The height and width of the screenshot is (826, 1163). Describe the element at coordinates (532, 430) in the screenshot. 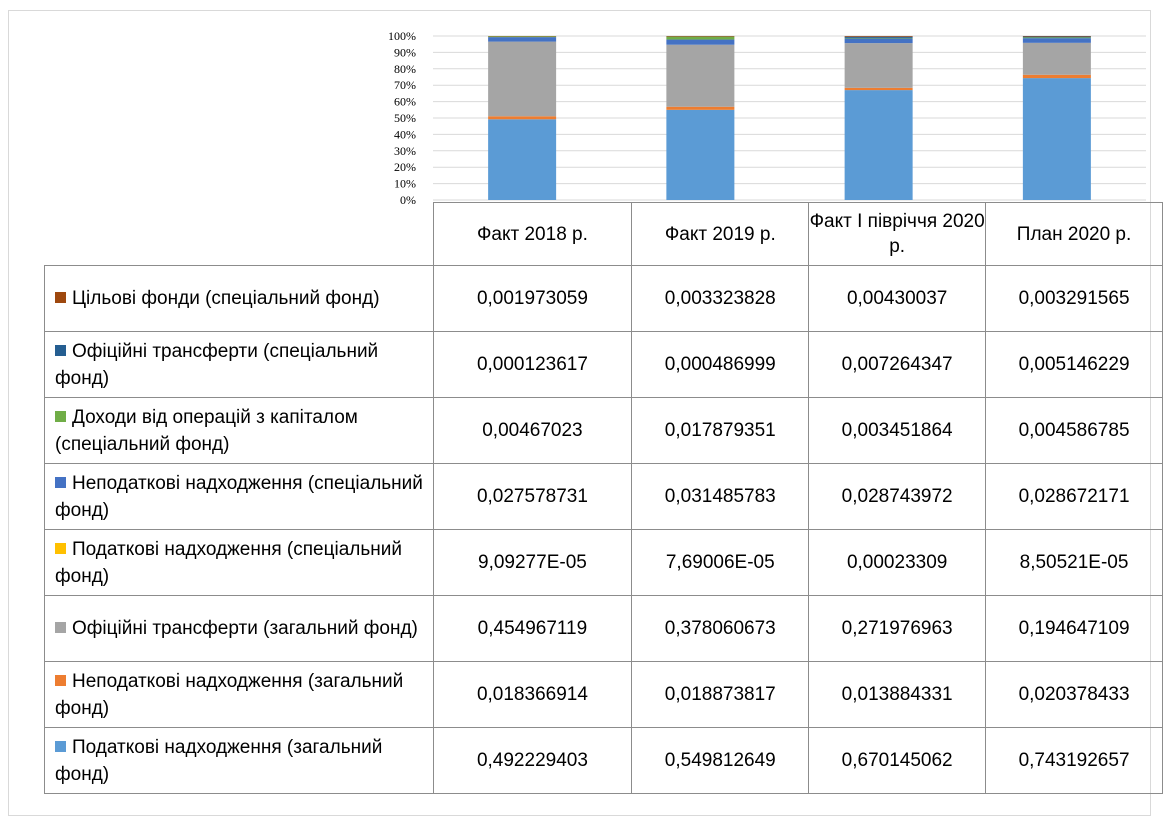

I see `table-value-cell: 0,00467023` at that location.